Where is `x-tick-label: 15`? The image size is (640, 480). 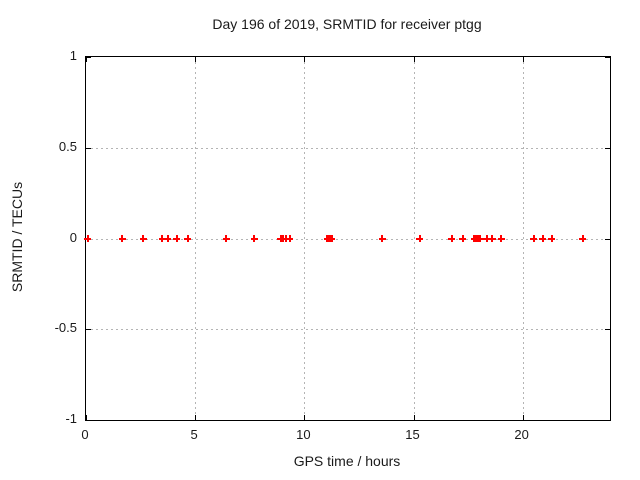 x-tick-label: 15 is located at coordinates (412, 434).